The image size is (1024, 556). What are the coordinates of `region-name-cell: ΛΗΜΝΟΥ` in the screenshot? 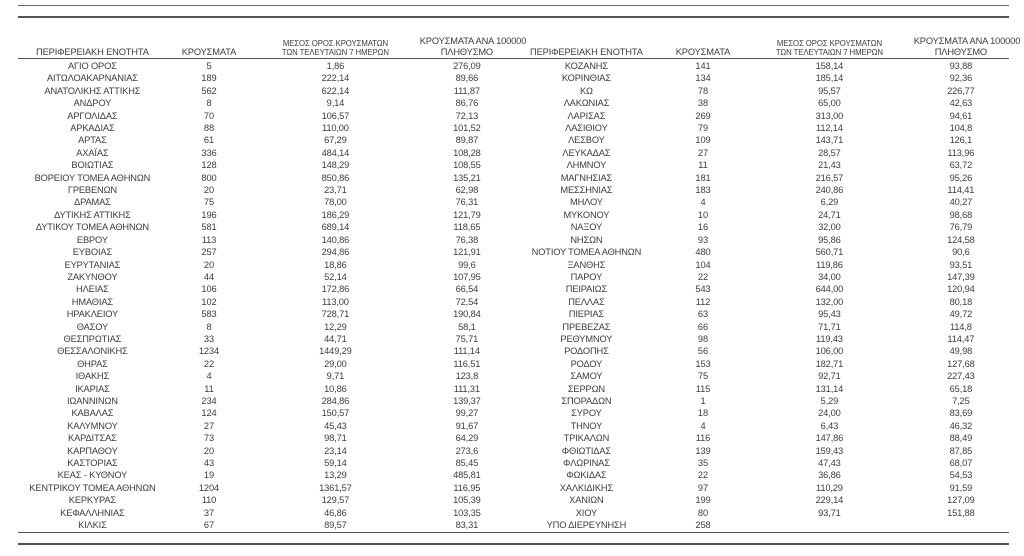 It's located at (586, 165).